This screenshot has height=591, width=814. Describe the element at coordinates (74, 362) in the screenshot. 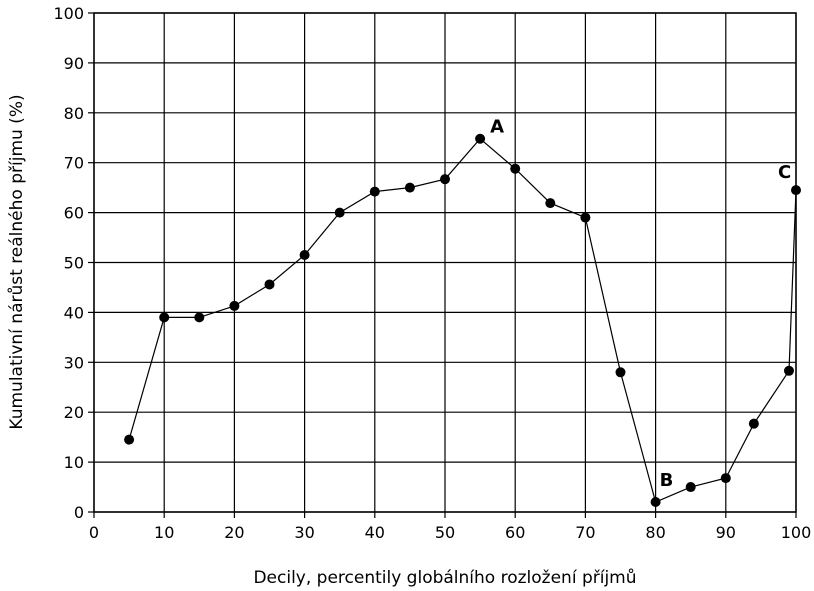

I see `y-tick-label: 30` at that location.